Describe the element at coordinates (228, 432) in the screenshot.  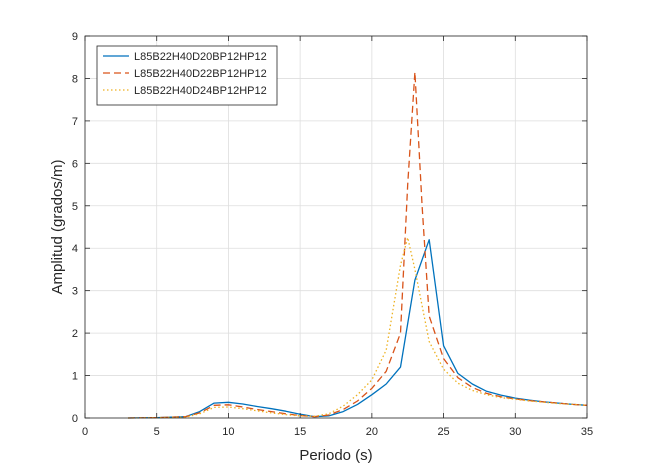
I see `x-tick-label: 10` at that location.